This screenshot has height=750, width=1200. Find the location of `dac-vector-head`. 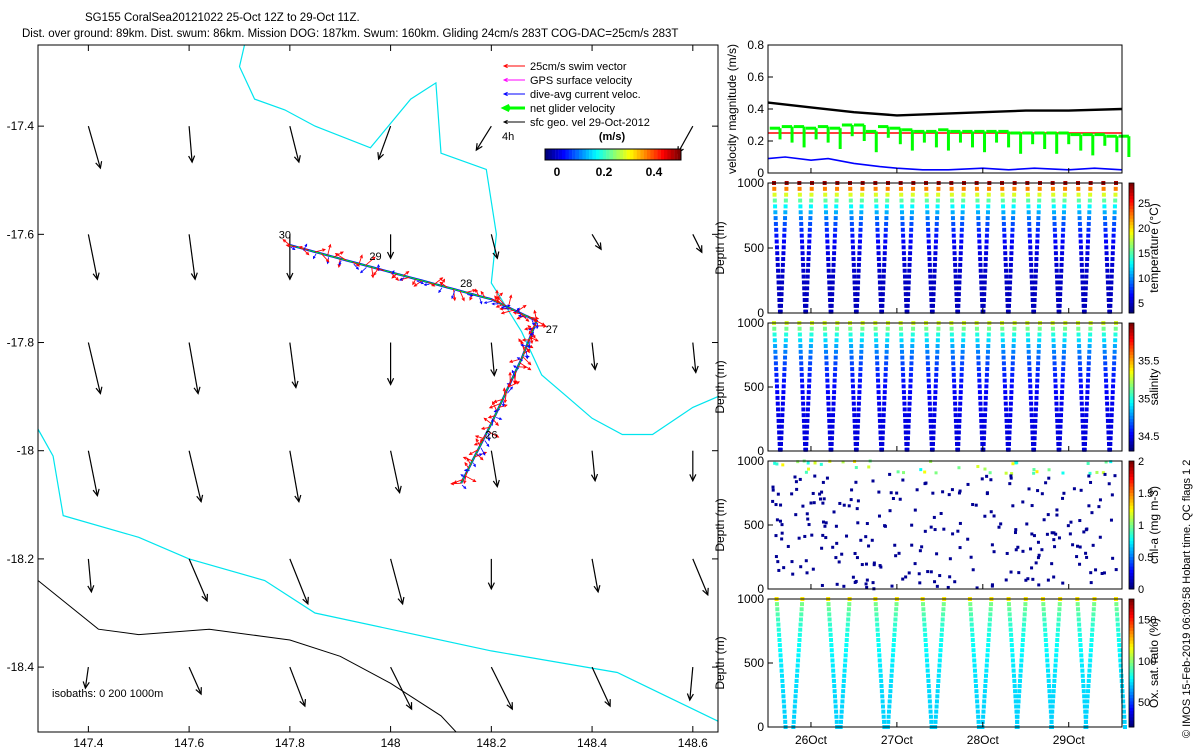

dac-vector-head is located at coordinates (340, 264).